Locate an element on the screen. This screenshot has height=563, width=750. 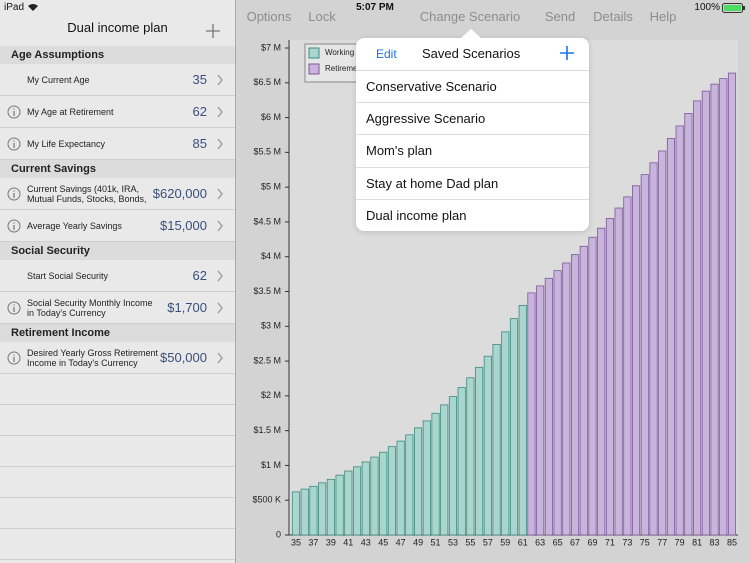
setting-label: My Life Expectancy is located at coordinates (66, 144).